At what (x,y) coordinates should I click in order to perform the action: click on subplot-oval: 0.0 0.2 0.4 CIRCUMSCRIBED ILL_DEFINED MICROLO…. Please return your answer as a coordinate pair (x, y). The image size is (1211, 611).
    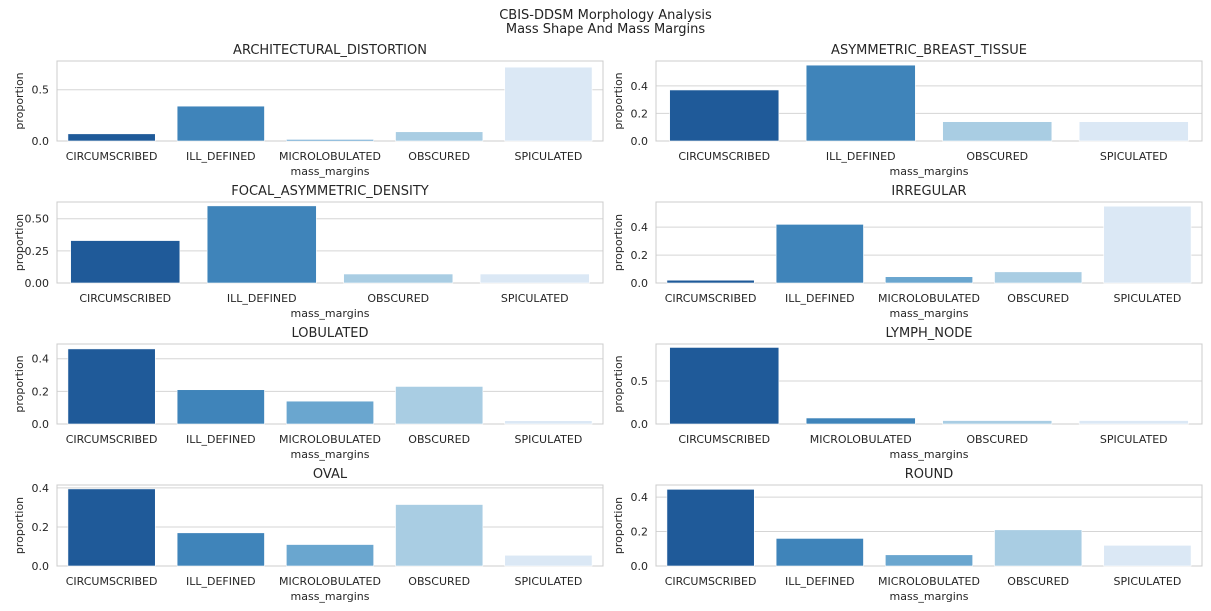
    Looking at the image, I should click on (308, 535).